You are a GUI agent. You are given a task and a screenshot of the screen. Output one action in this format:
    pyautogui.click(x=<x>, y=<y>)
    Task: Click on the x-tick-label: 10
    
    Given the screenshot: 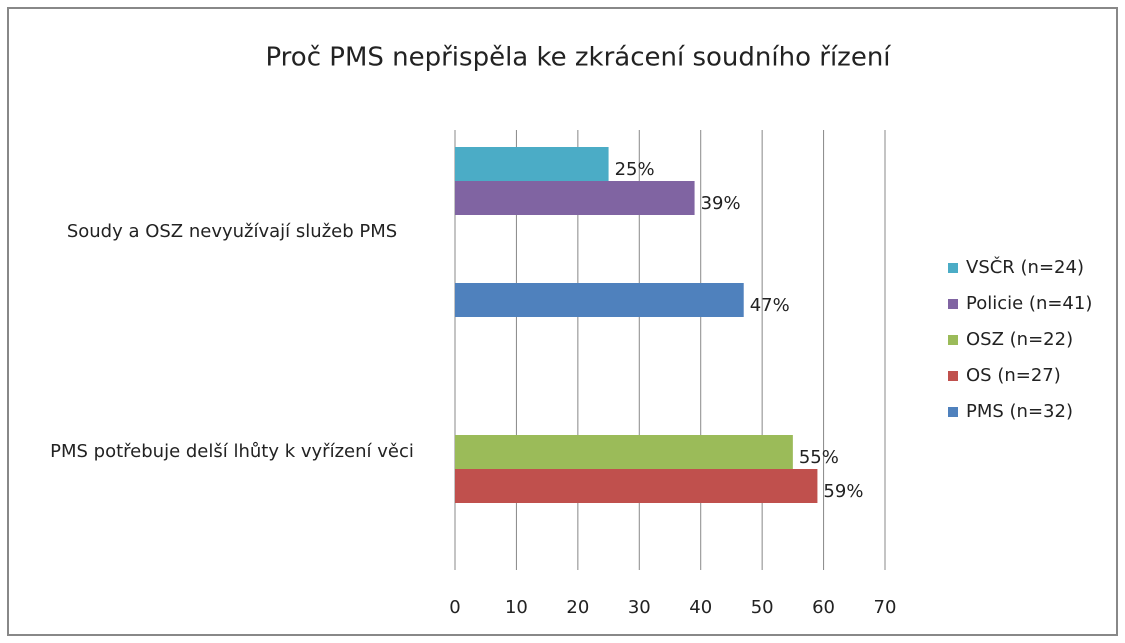 What is the action you would take?
    pyautogui.click(x=516, y=607)
    